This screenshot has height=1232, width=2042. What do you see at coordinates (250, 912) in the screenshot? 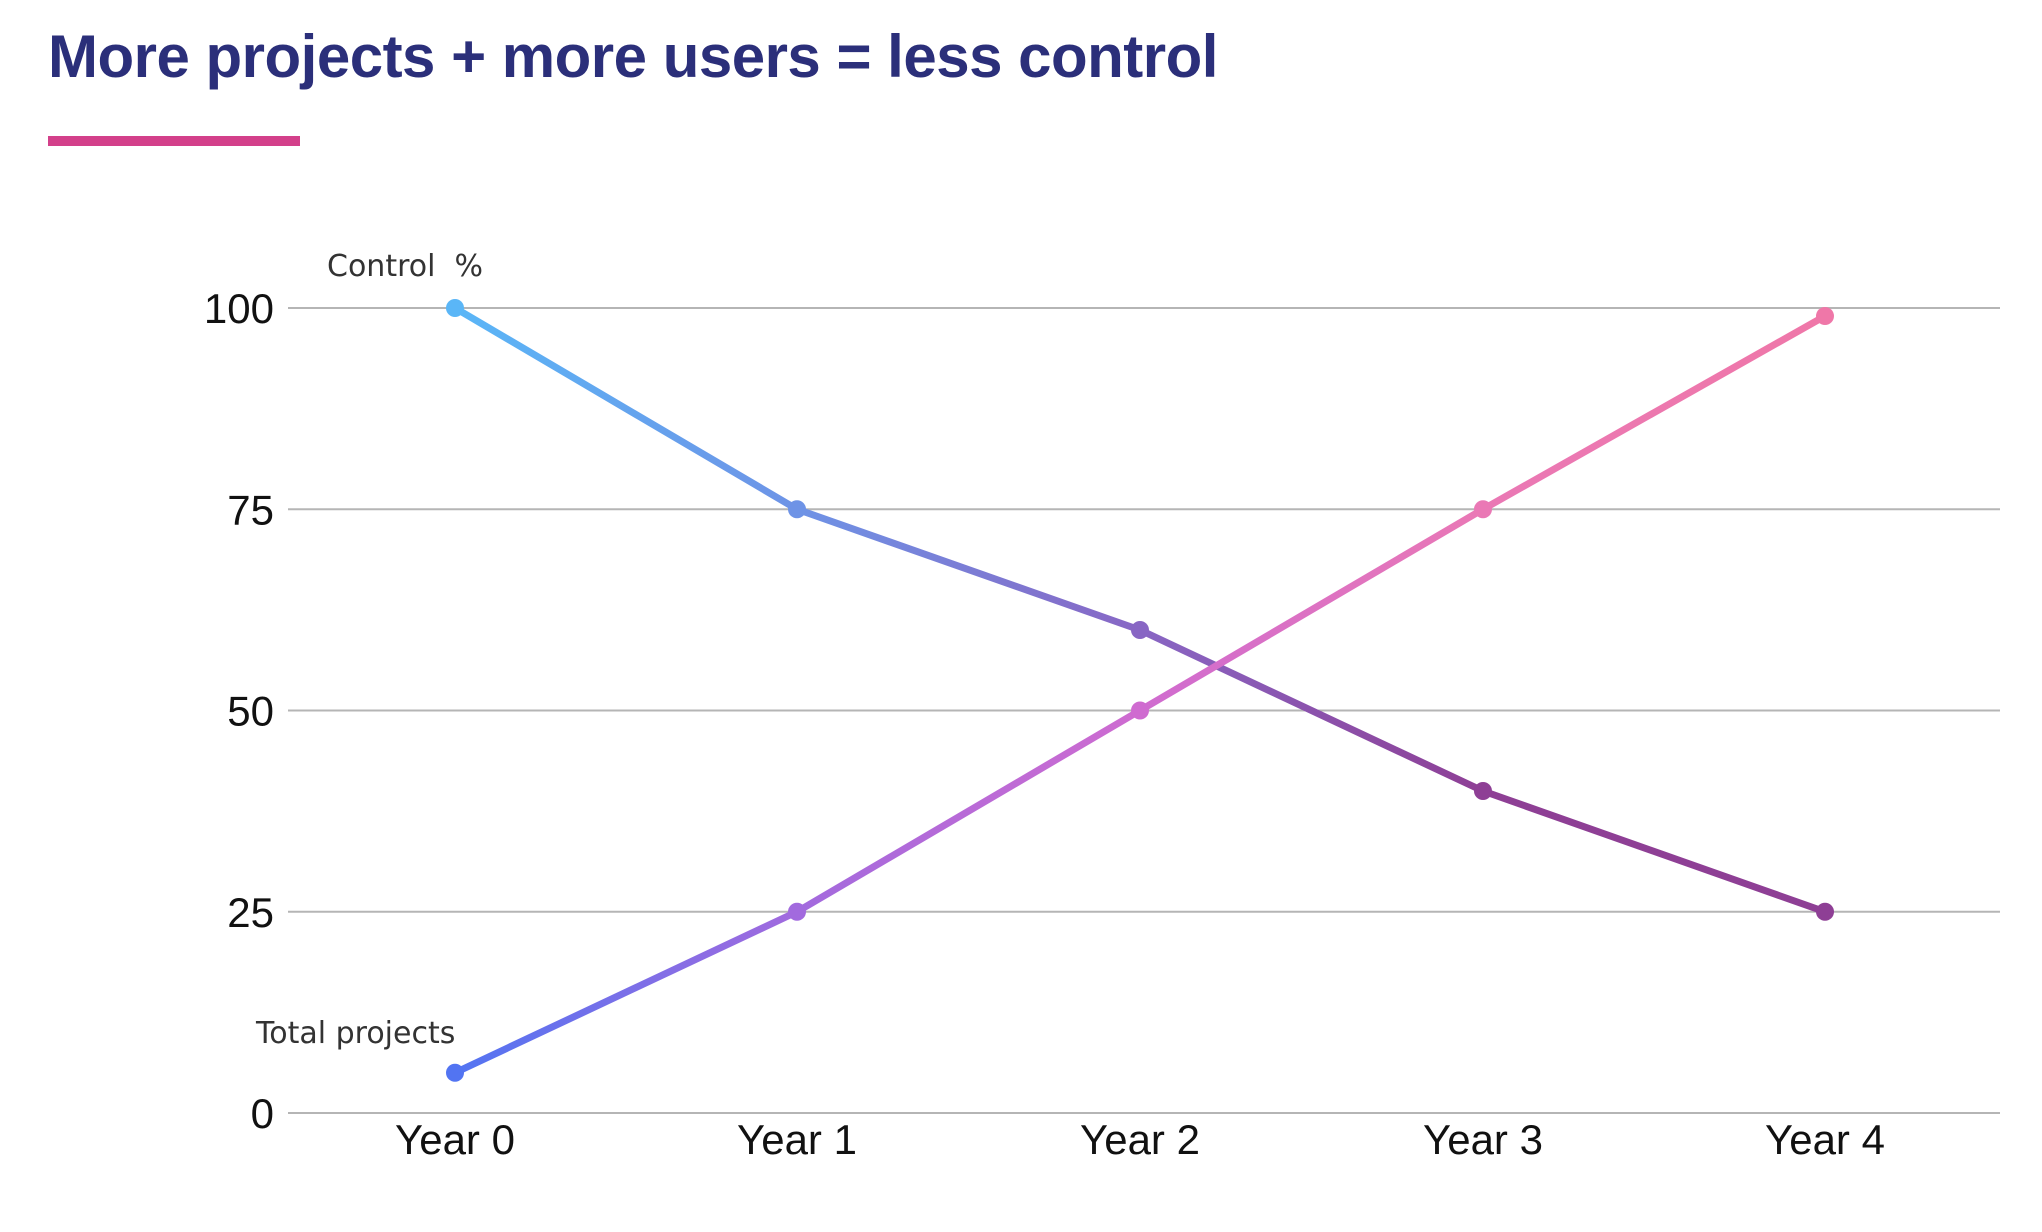
I see `y-tick-label-25: 25` at bounding box center [250, 912].